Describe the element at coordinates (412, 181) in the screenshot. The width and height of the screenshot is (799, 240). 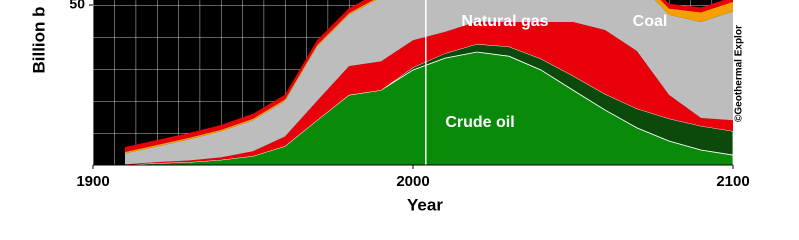
I see `x-tick-label: 2000` at that location.